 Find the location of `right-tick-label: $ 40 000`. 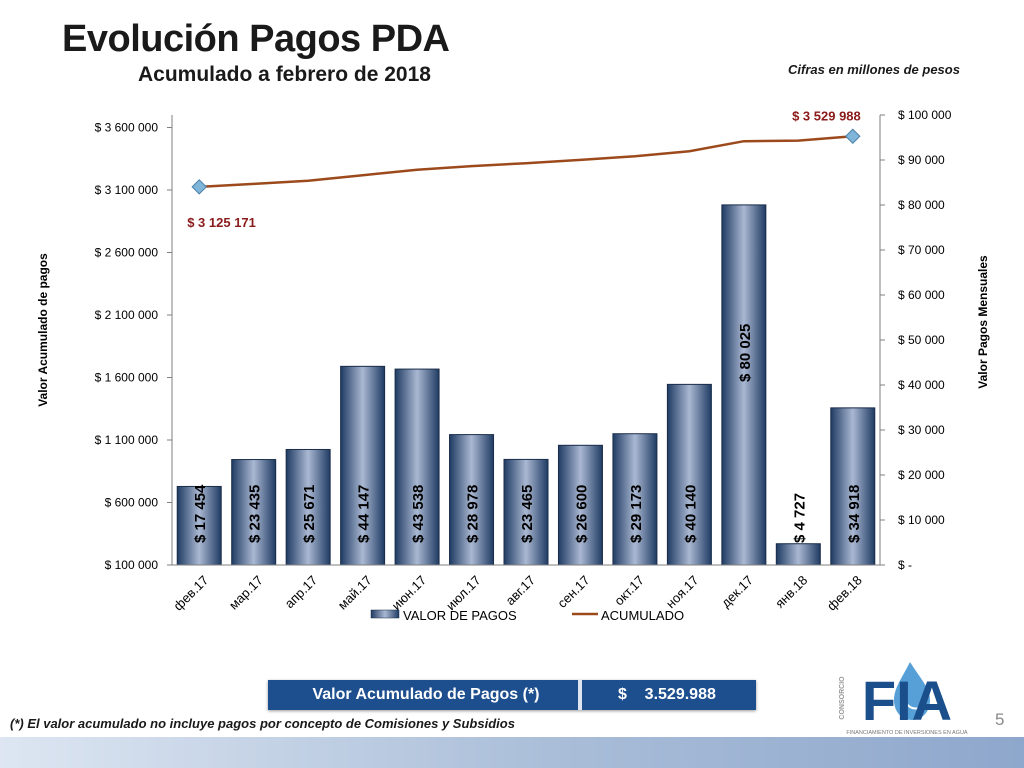

right-tick-label: $ 40 000 is located at coordinates (921, 385).